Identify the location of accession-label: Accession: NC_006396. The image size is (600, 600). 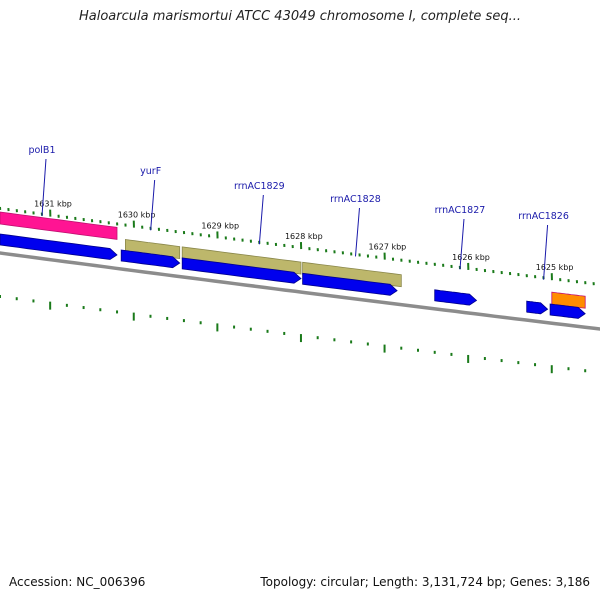
(77, 582).